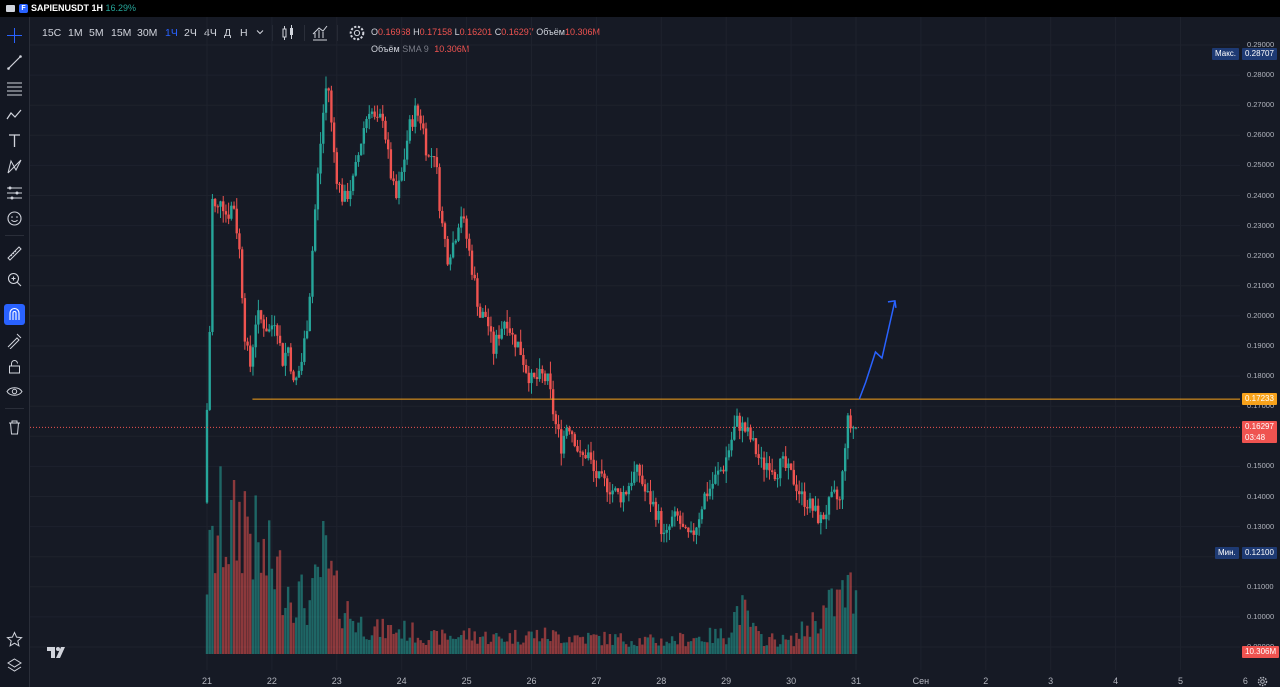 The image size is (1280, 687). I want to click on symbol-change: 16.29%, so click(121, 8).